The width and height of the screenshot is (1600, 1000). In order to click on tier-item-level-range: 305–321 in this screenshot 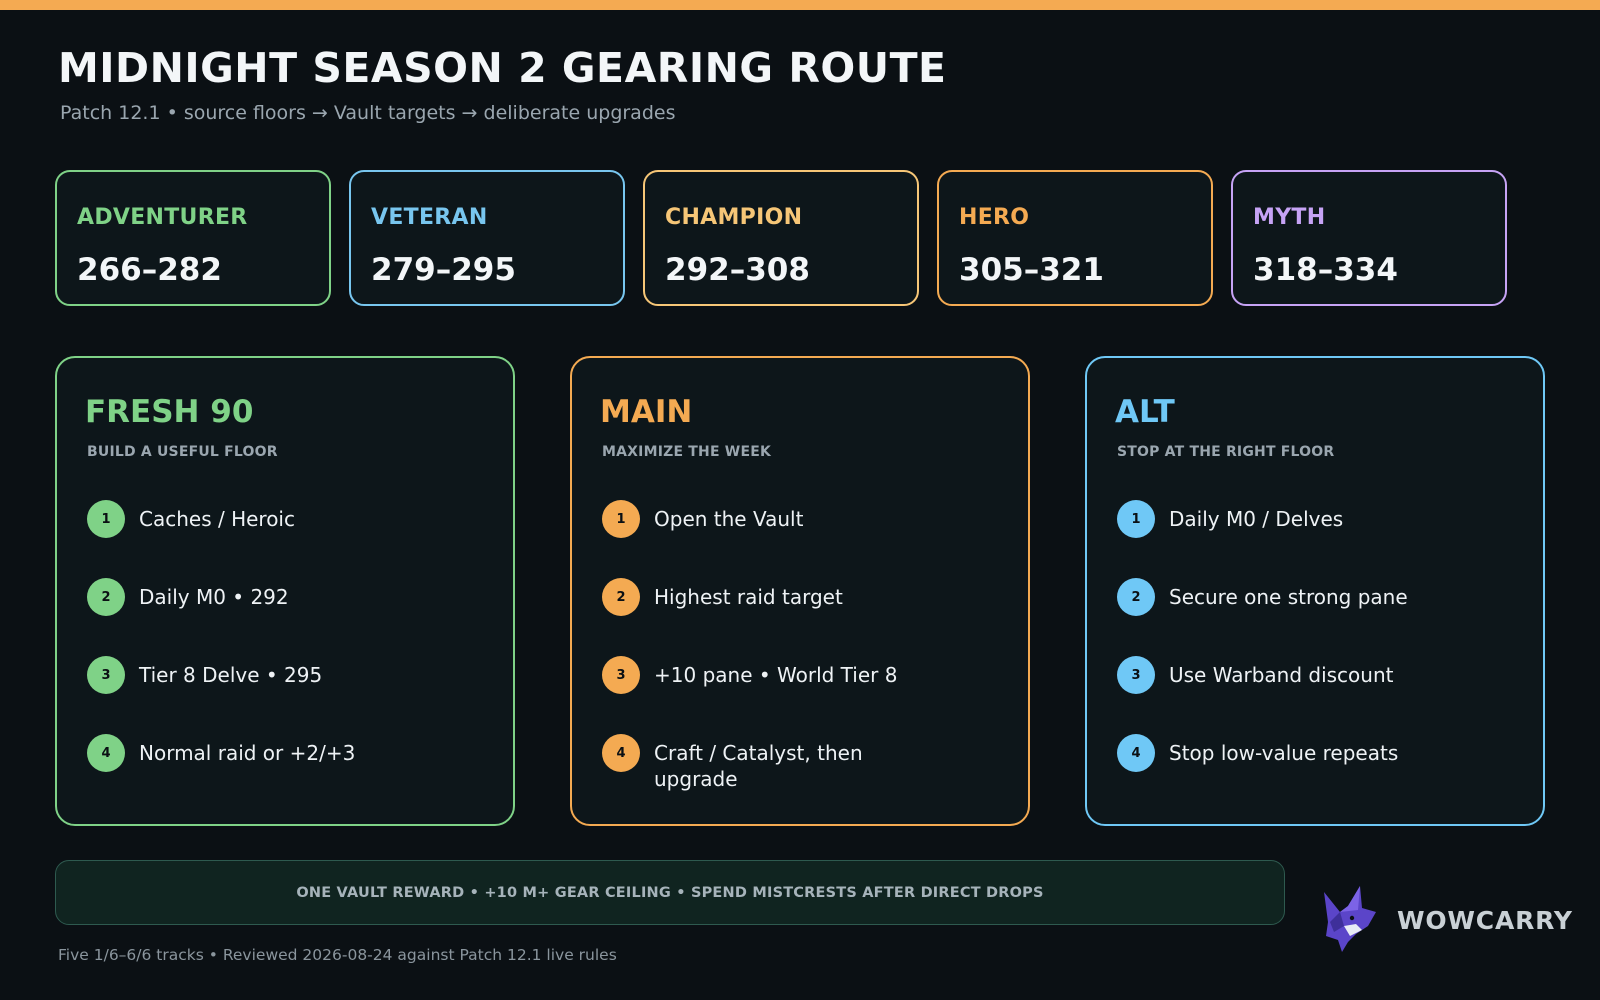, I will do `click(1031, 270)`.